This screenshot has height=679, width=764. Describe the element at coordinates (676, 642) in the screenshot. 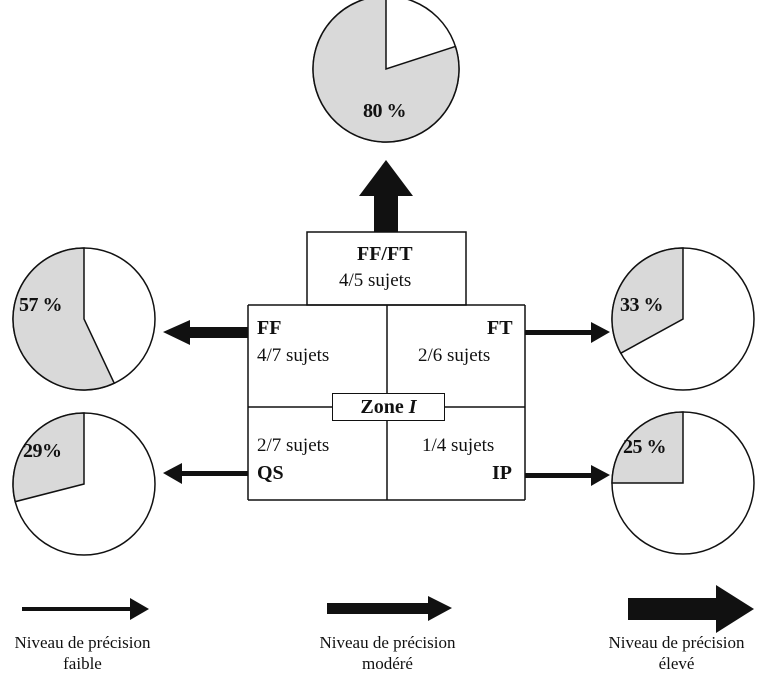

I see `legend-high-line1: Niveau de précision` at that location.